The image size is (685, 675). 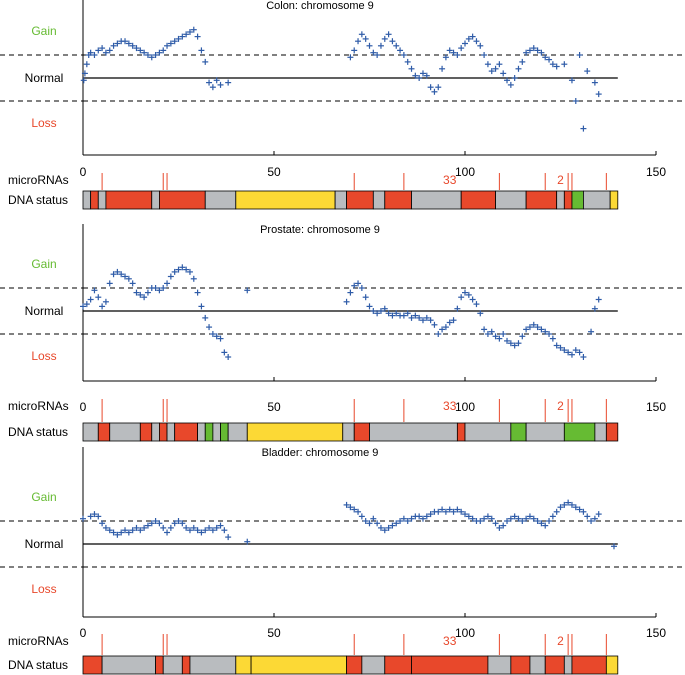 What do you see at coordinates (274, 172) in the screenshot?
I see `x-tick-label: 50` at bounding box center [274, 172].